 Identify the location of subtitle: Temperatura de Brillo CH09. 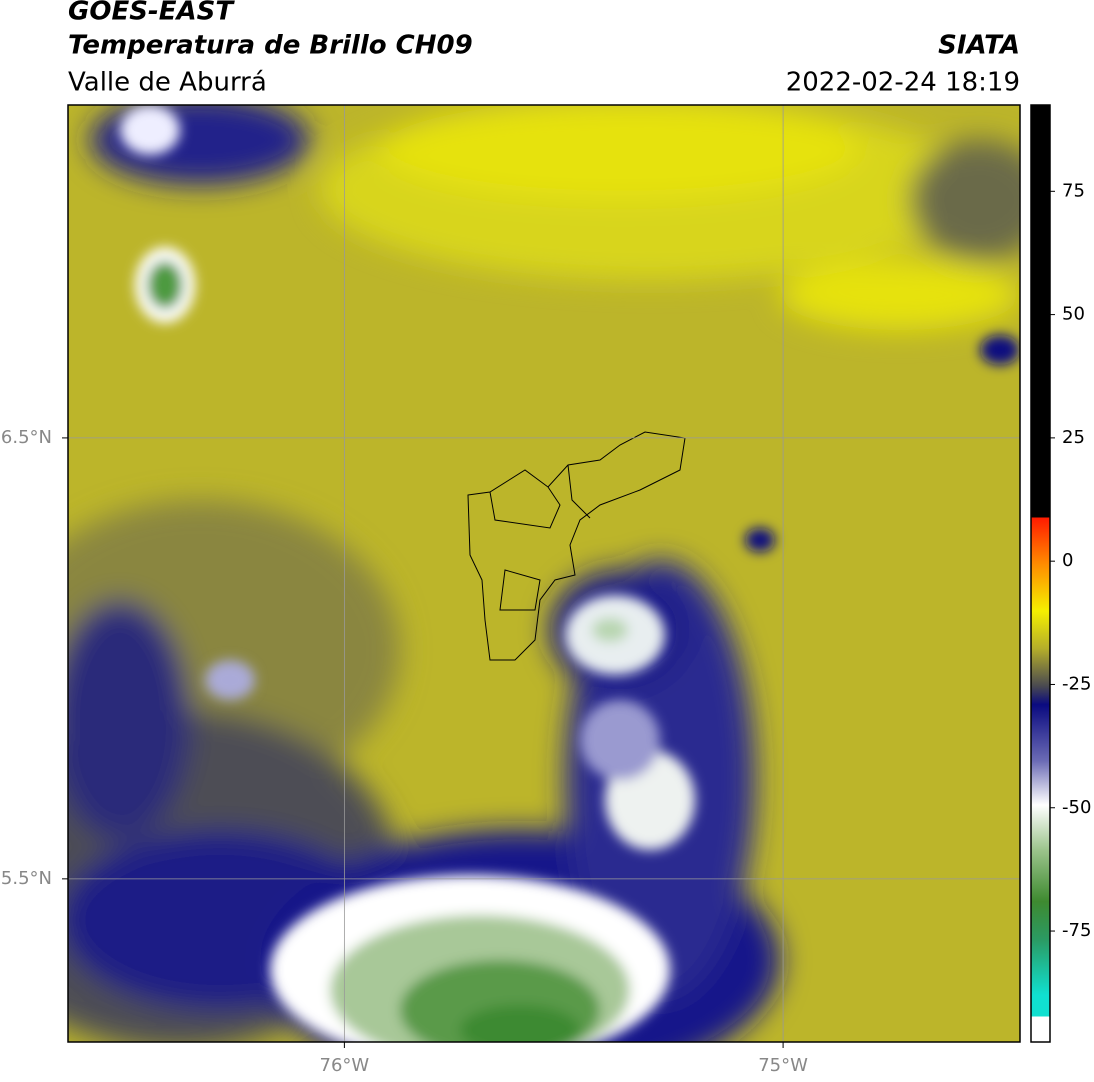
(270, 46).